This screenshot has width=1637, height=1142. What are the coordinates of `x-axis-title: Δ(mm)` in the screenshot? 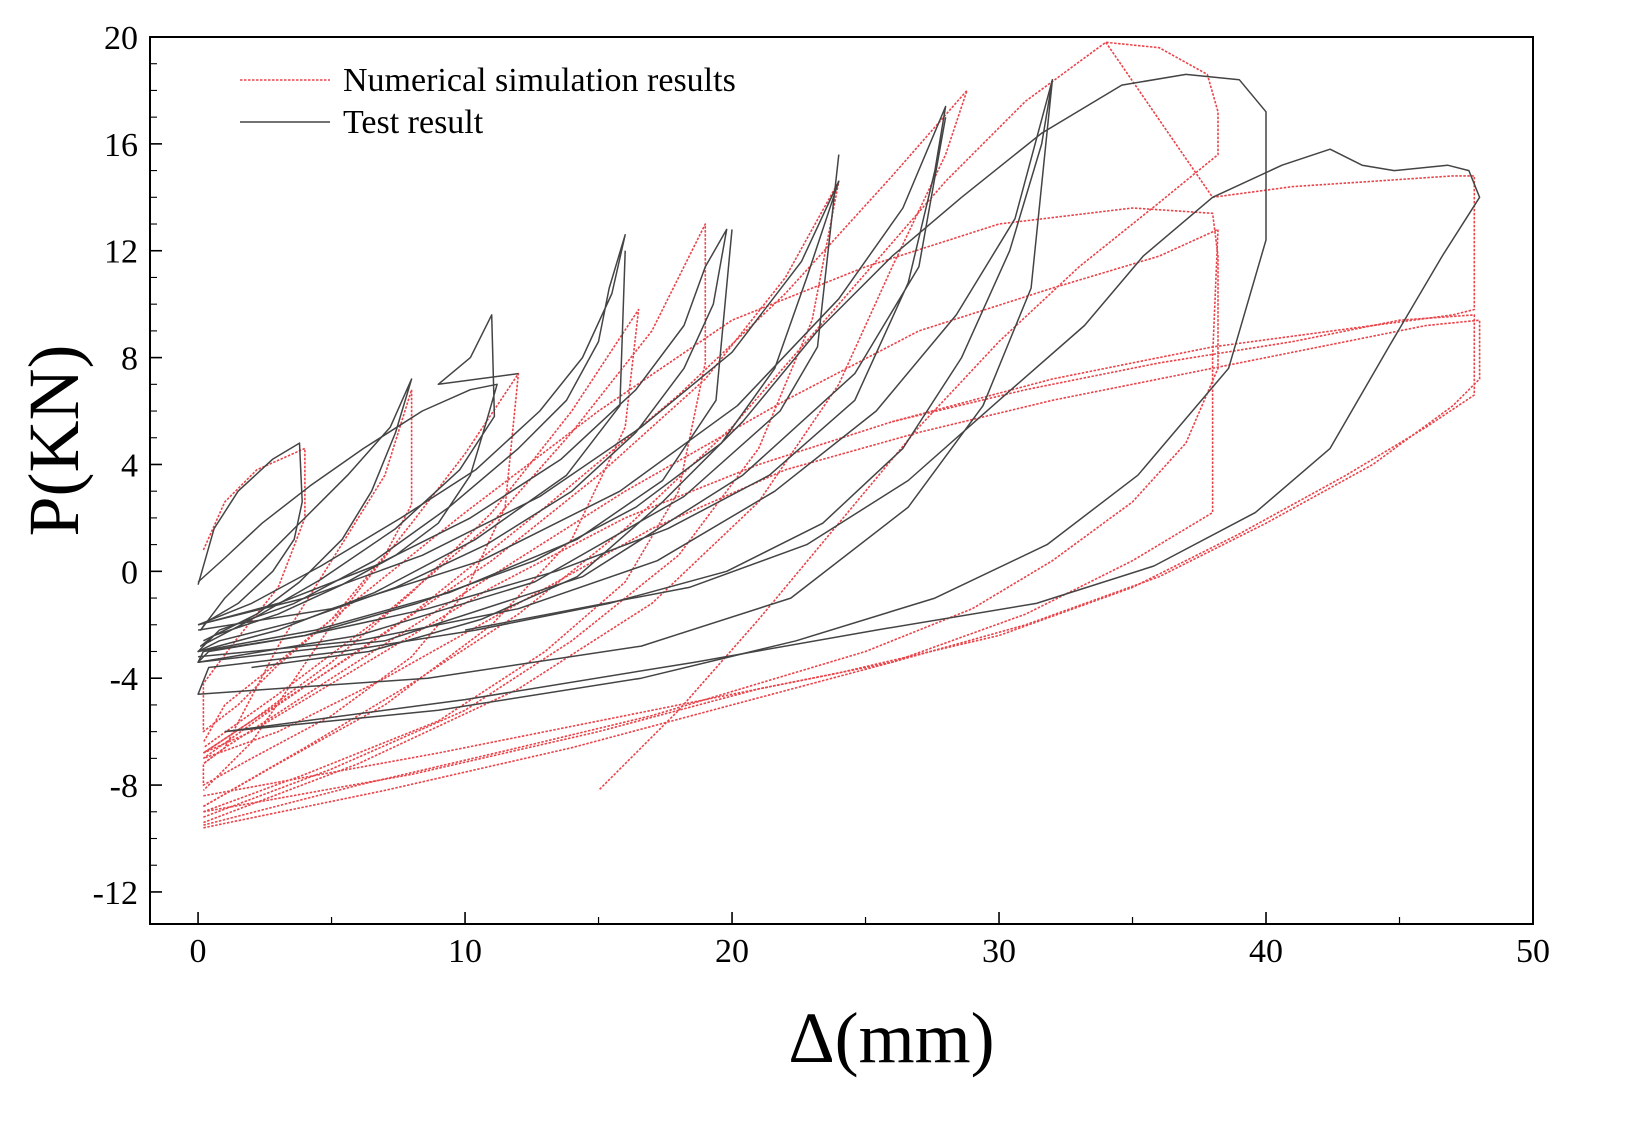 It's located at (891, 1038).